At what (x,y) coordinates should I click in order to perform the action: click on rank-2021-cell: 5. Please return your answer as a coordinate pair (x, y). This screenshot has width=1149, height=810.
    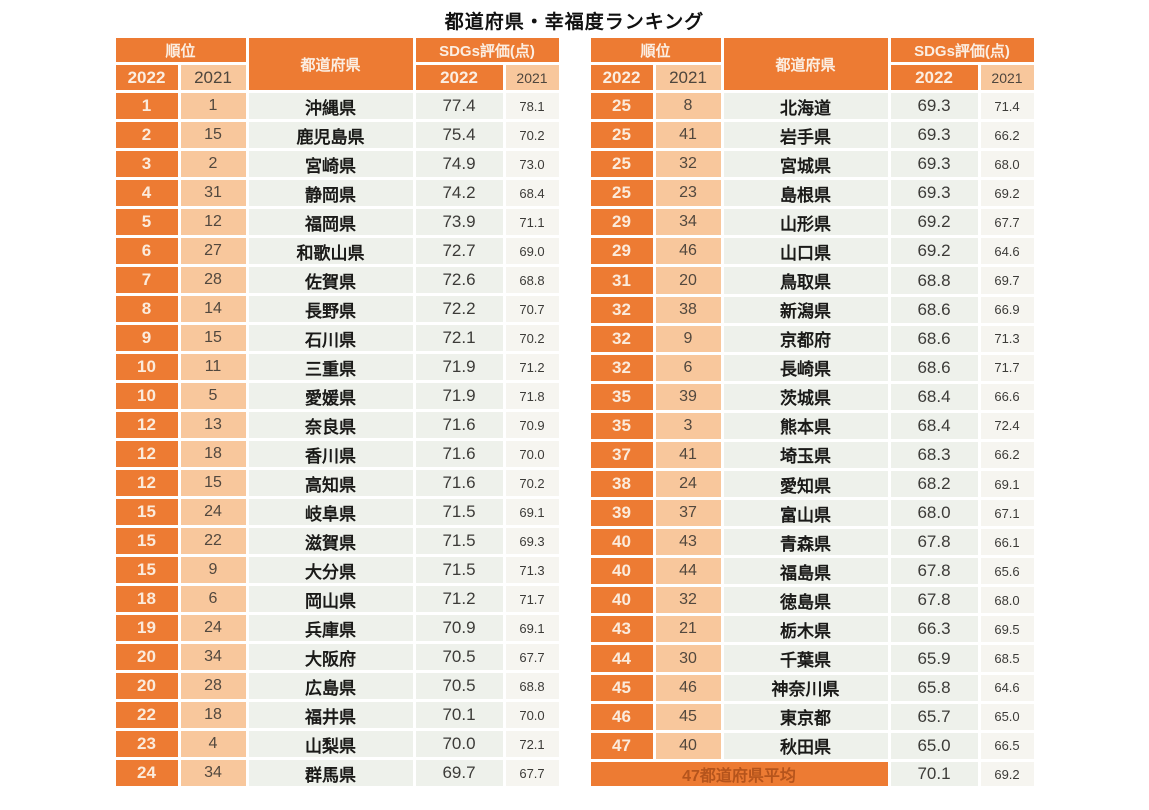
    Looking at the image, I should click on (213, 396).